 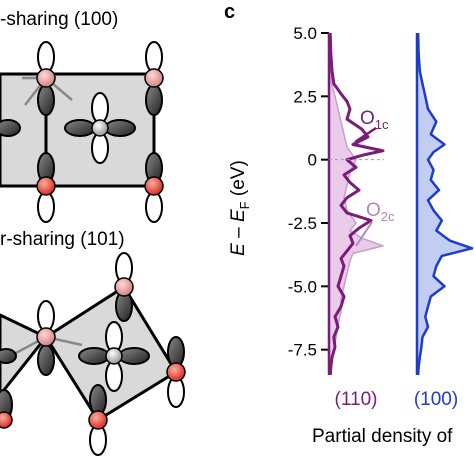 What do you see at coordinates (364, 234) in the screenshot?
I see `annotation-o2c-pointer` at bounding box center [364, 234].